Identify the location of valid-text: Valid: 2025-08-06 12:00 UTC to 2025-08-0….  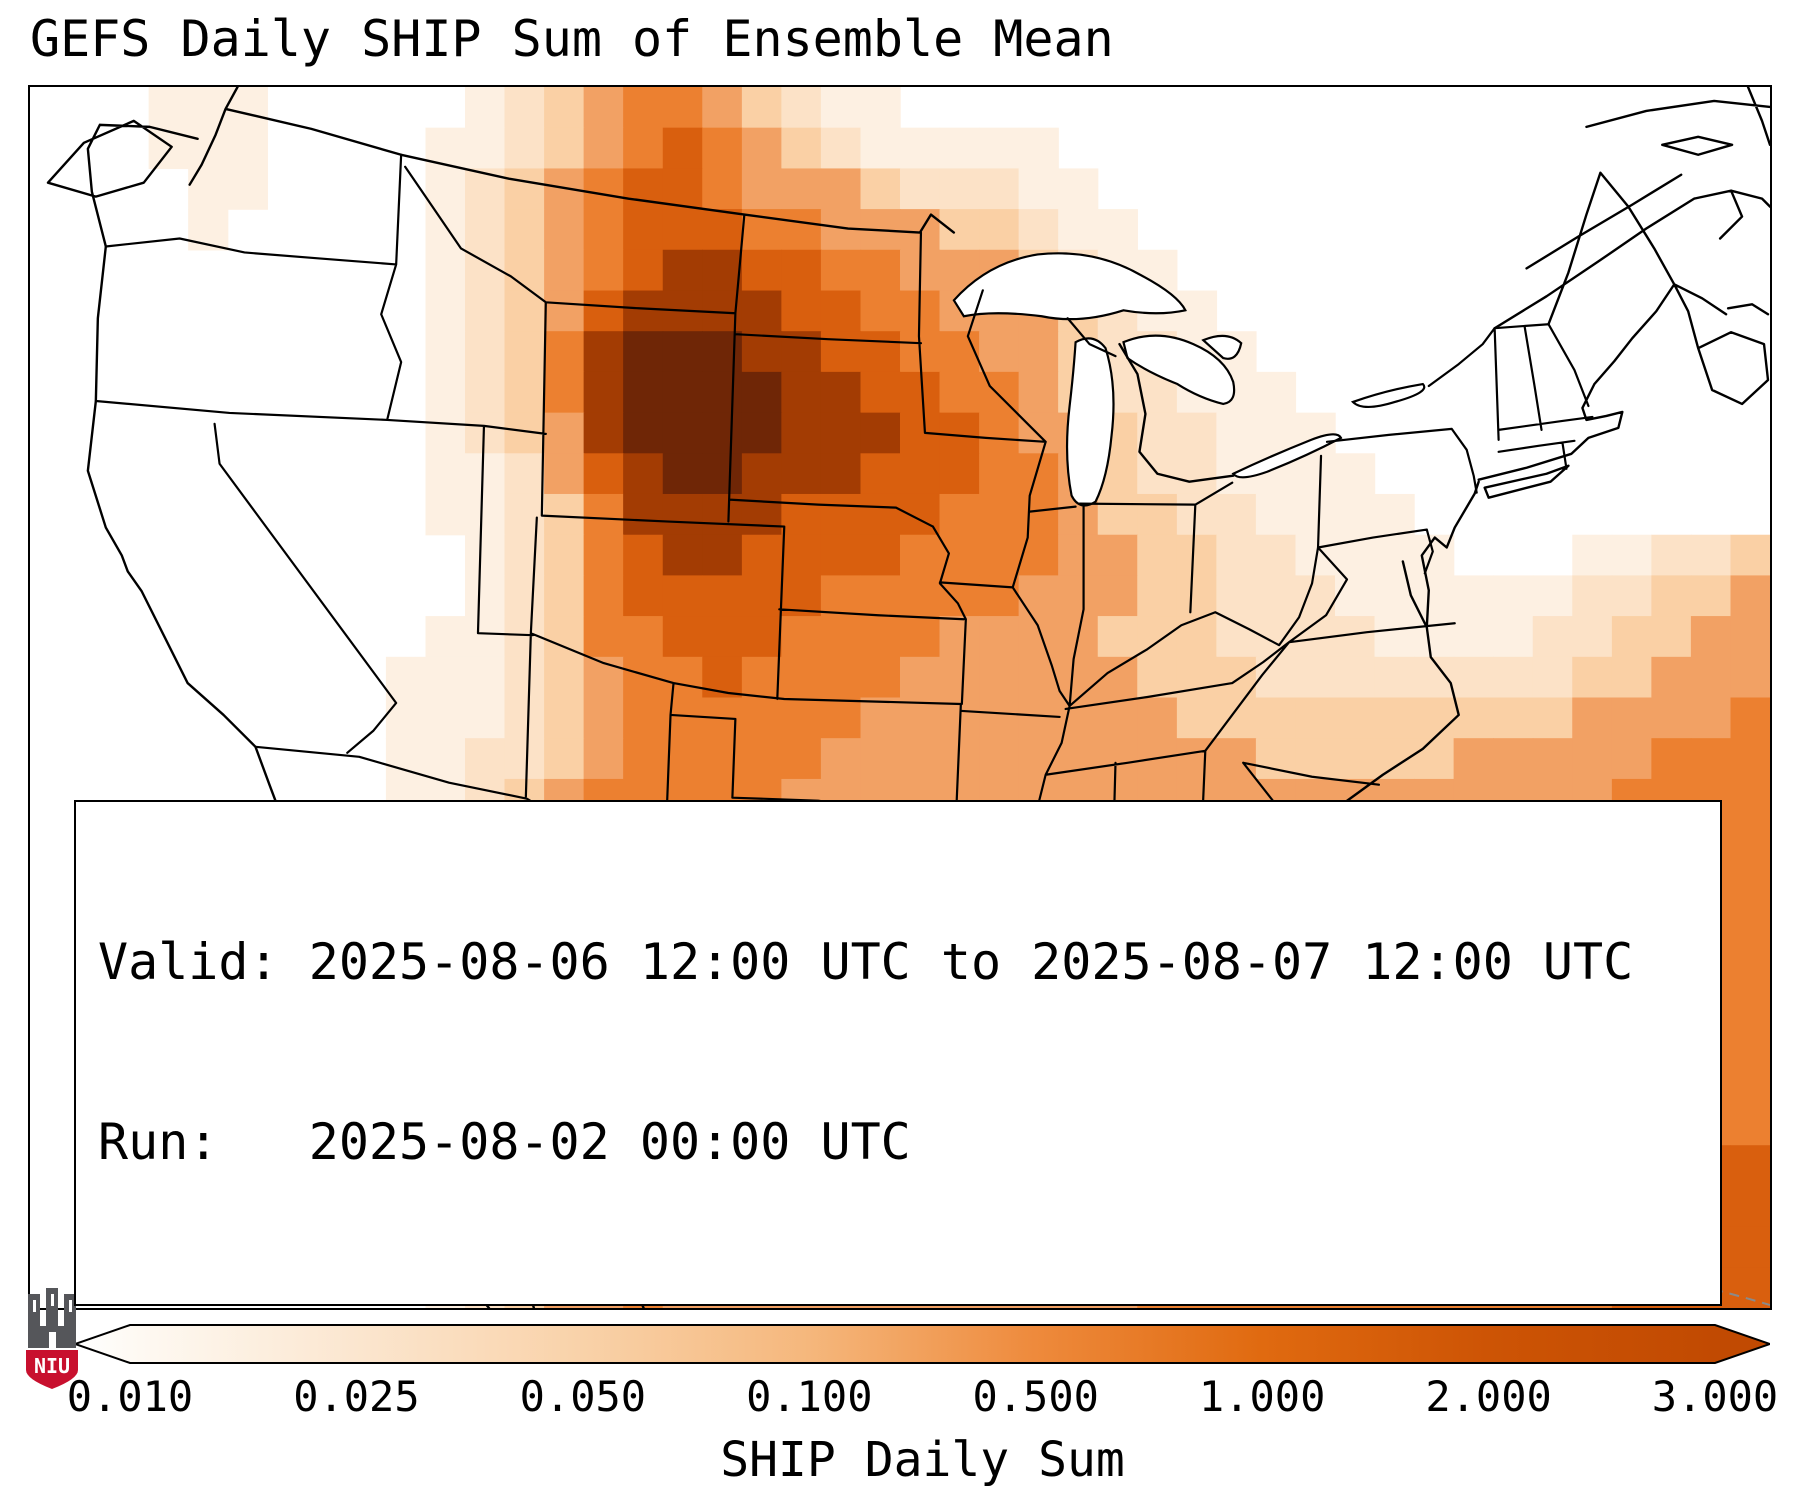
(866, 962).